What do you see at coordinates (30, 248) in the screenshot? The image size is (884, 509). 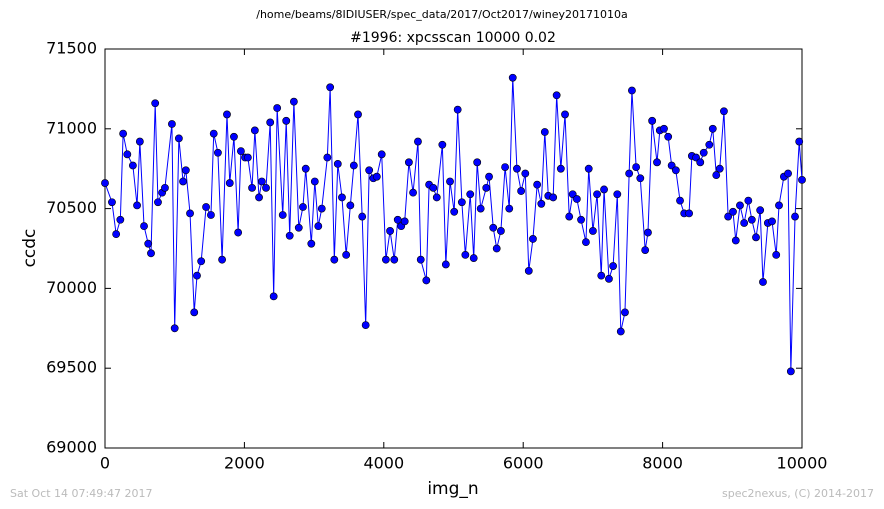 I see `y-axis-label: ccdc` at bounding box center [30, 248].